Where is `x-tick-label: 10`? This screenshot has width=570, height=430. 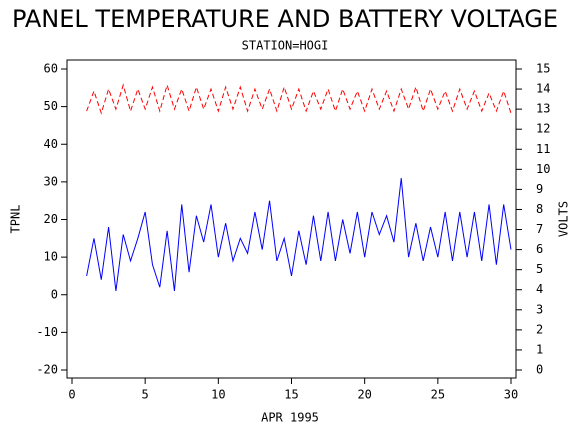
x-tick-label: 10 is located at coordinates (218, 395).